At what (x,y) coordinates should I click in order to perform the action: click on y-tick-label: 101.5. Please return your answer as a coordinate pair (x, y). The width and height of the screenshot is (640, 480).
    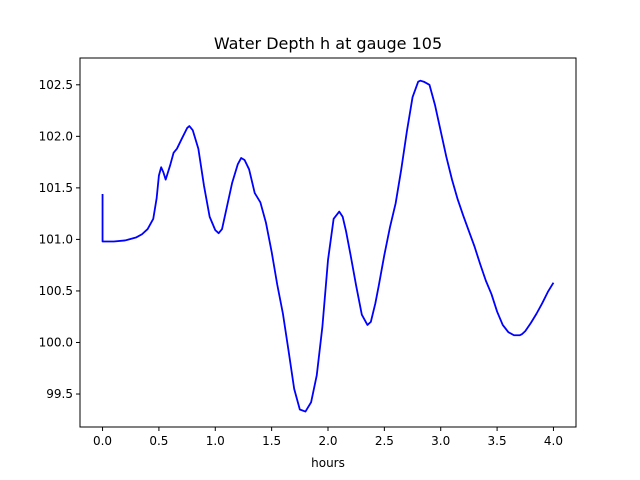
    Looking at the image, I should click on (56, 188).